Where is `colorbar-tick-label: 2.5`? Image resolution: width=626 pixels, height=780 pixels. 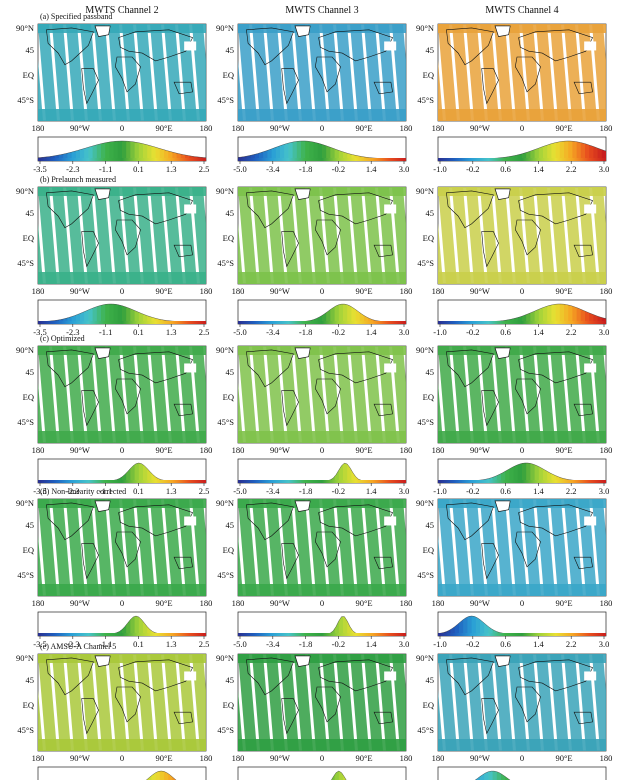 colorbar-tick-label: 2.5 is located at coordinates (204, 644).